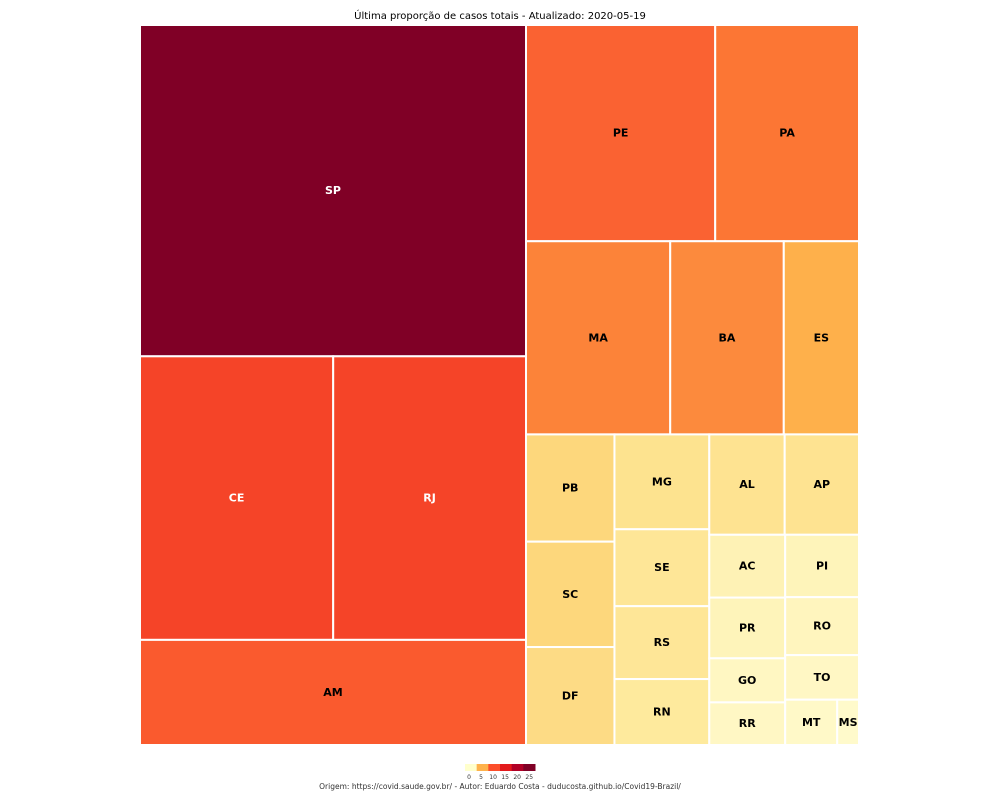 Image resolution: width=1000 pixels, height=800 pixels. I want to click on tile-label-pi: PI, so click(822, 565).